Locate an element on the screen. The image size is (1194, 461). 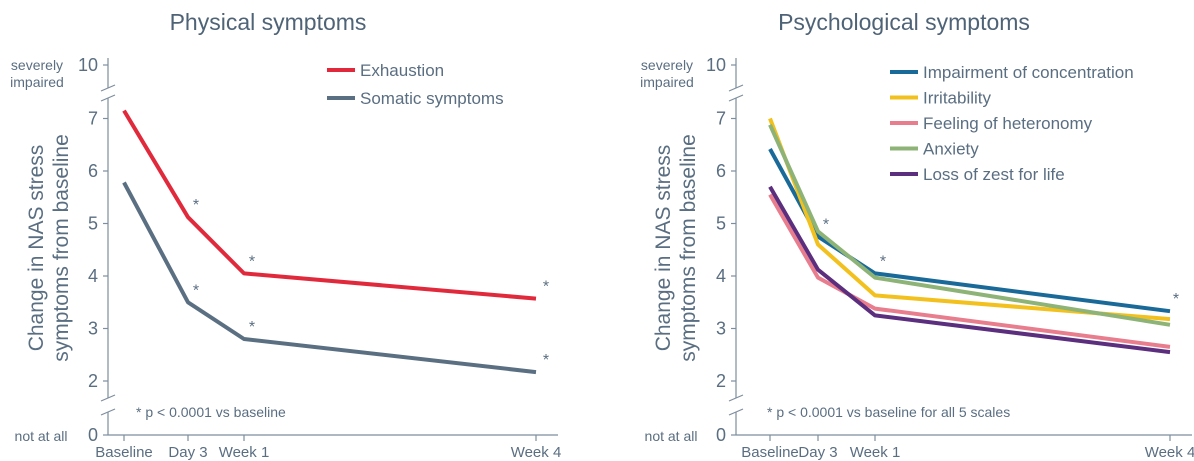
legend-label: Anxiety is located at coordinates (951, 149).